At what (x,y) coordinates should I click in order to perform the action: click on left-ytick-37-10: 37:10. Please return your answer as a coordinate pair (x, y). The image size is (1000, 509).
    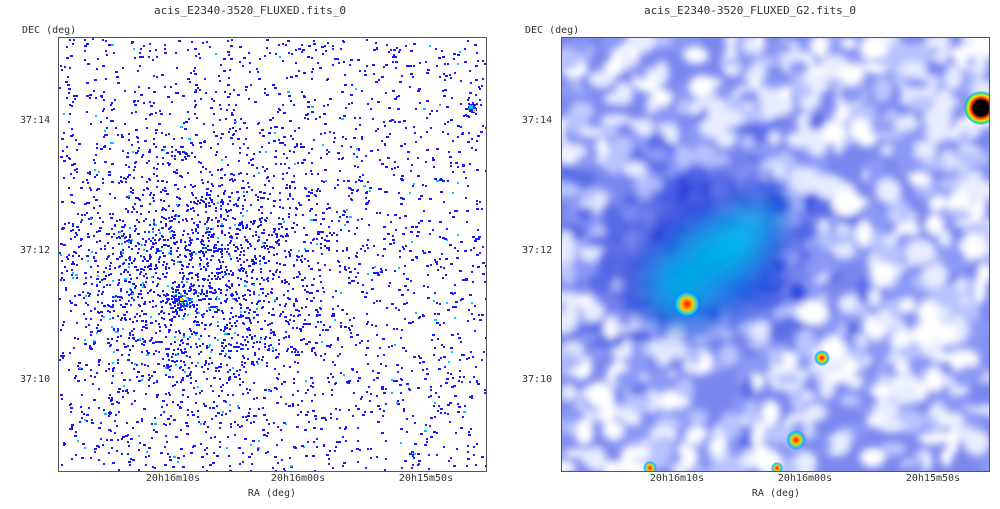
    Looking at the image, I should click on (35, 379).